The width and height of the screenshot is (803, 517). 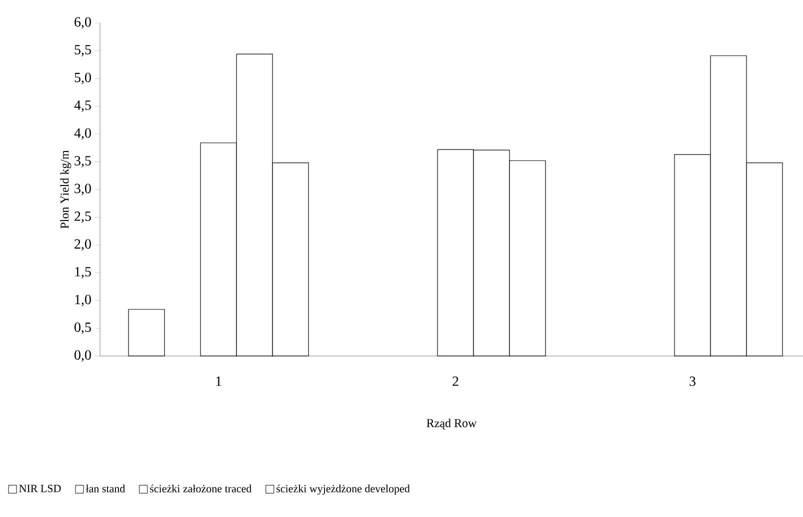 I want to click on x-tick-label: 2, so click(x=455, y=381).